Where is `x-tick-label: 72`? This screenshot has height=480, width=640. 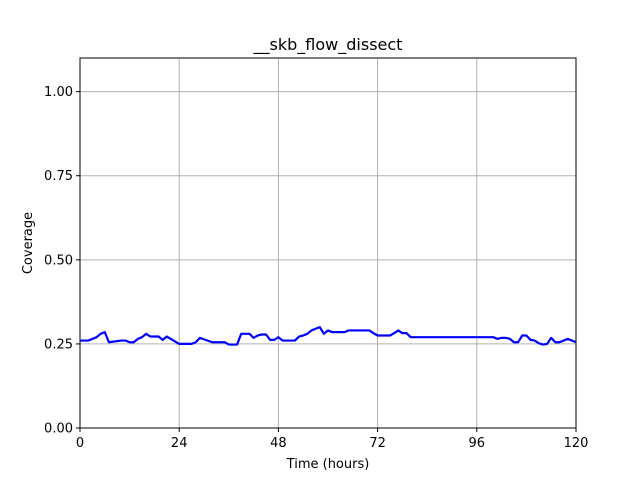
x-tick-label: 72 is located at coordinates (377, 443).